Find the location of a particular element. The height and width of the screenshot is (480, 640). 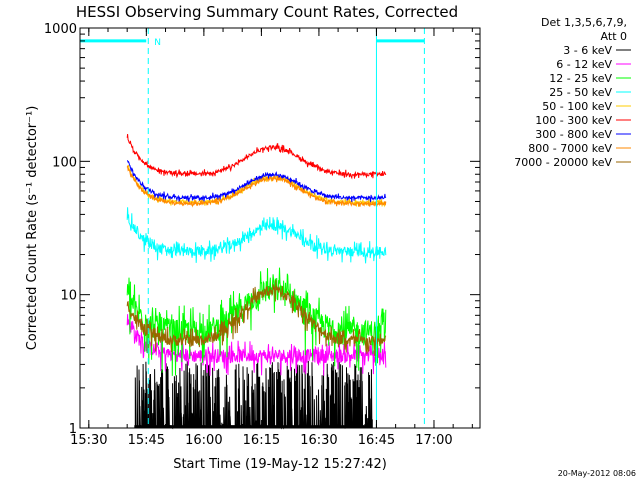

series-line-7000-20000kev is located at coordinates (256, 317).